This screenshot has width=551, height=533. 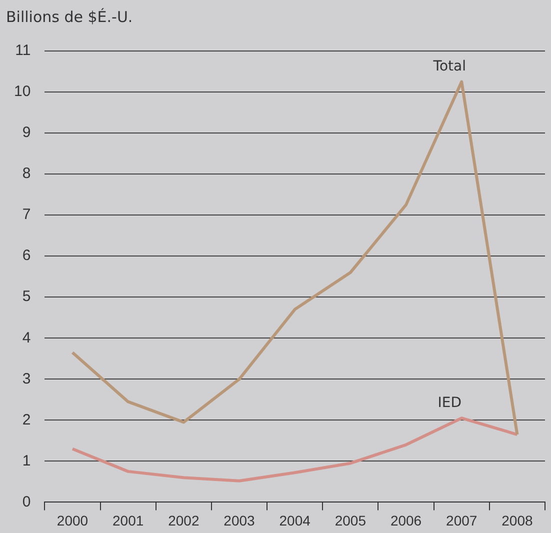 What do you see at coordinates (26, 297) in the screenshot?
I see `y-tick-label: 5` at bounding box center [26, 297].